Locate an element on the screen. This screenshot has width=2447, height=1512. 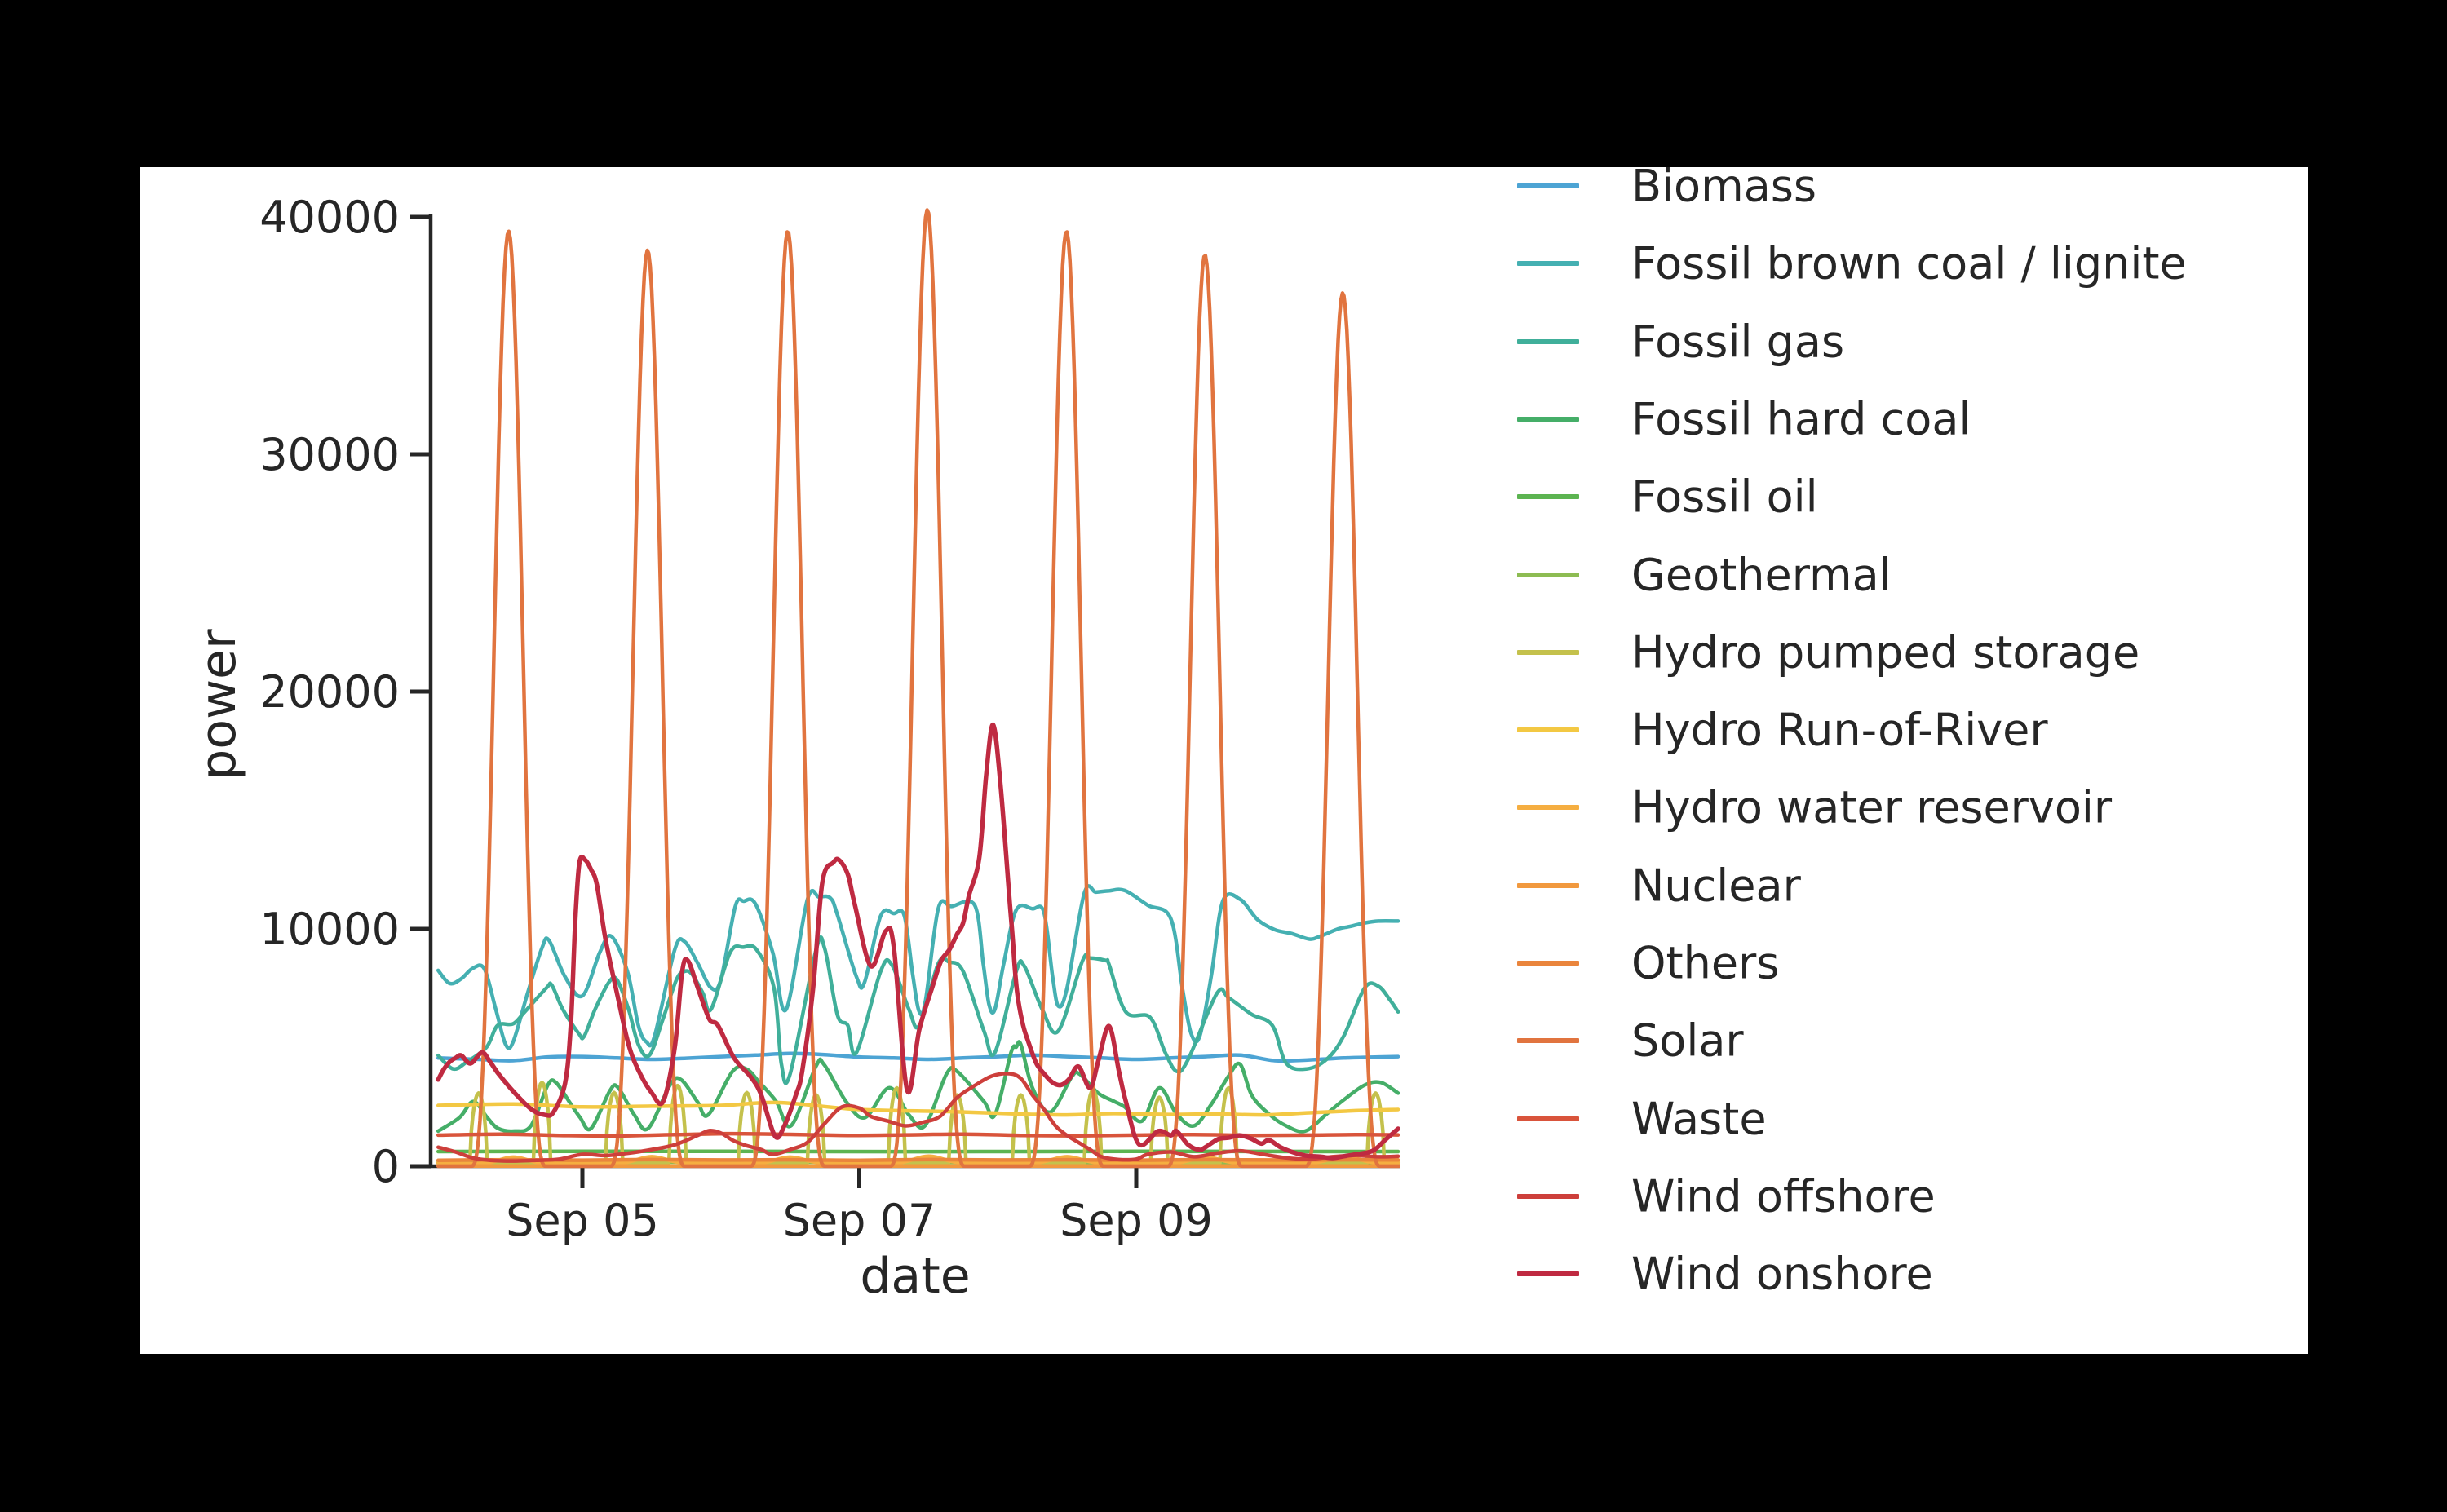
y-axis-label: power is located at coordinates (218, 704).